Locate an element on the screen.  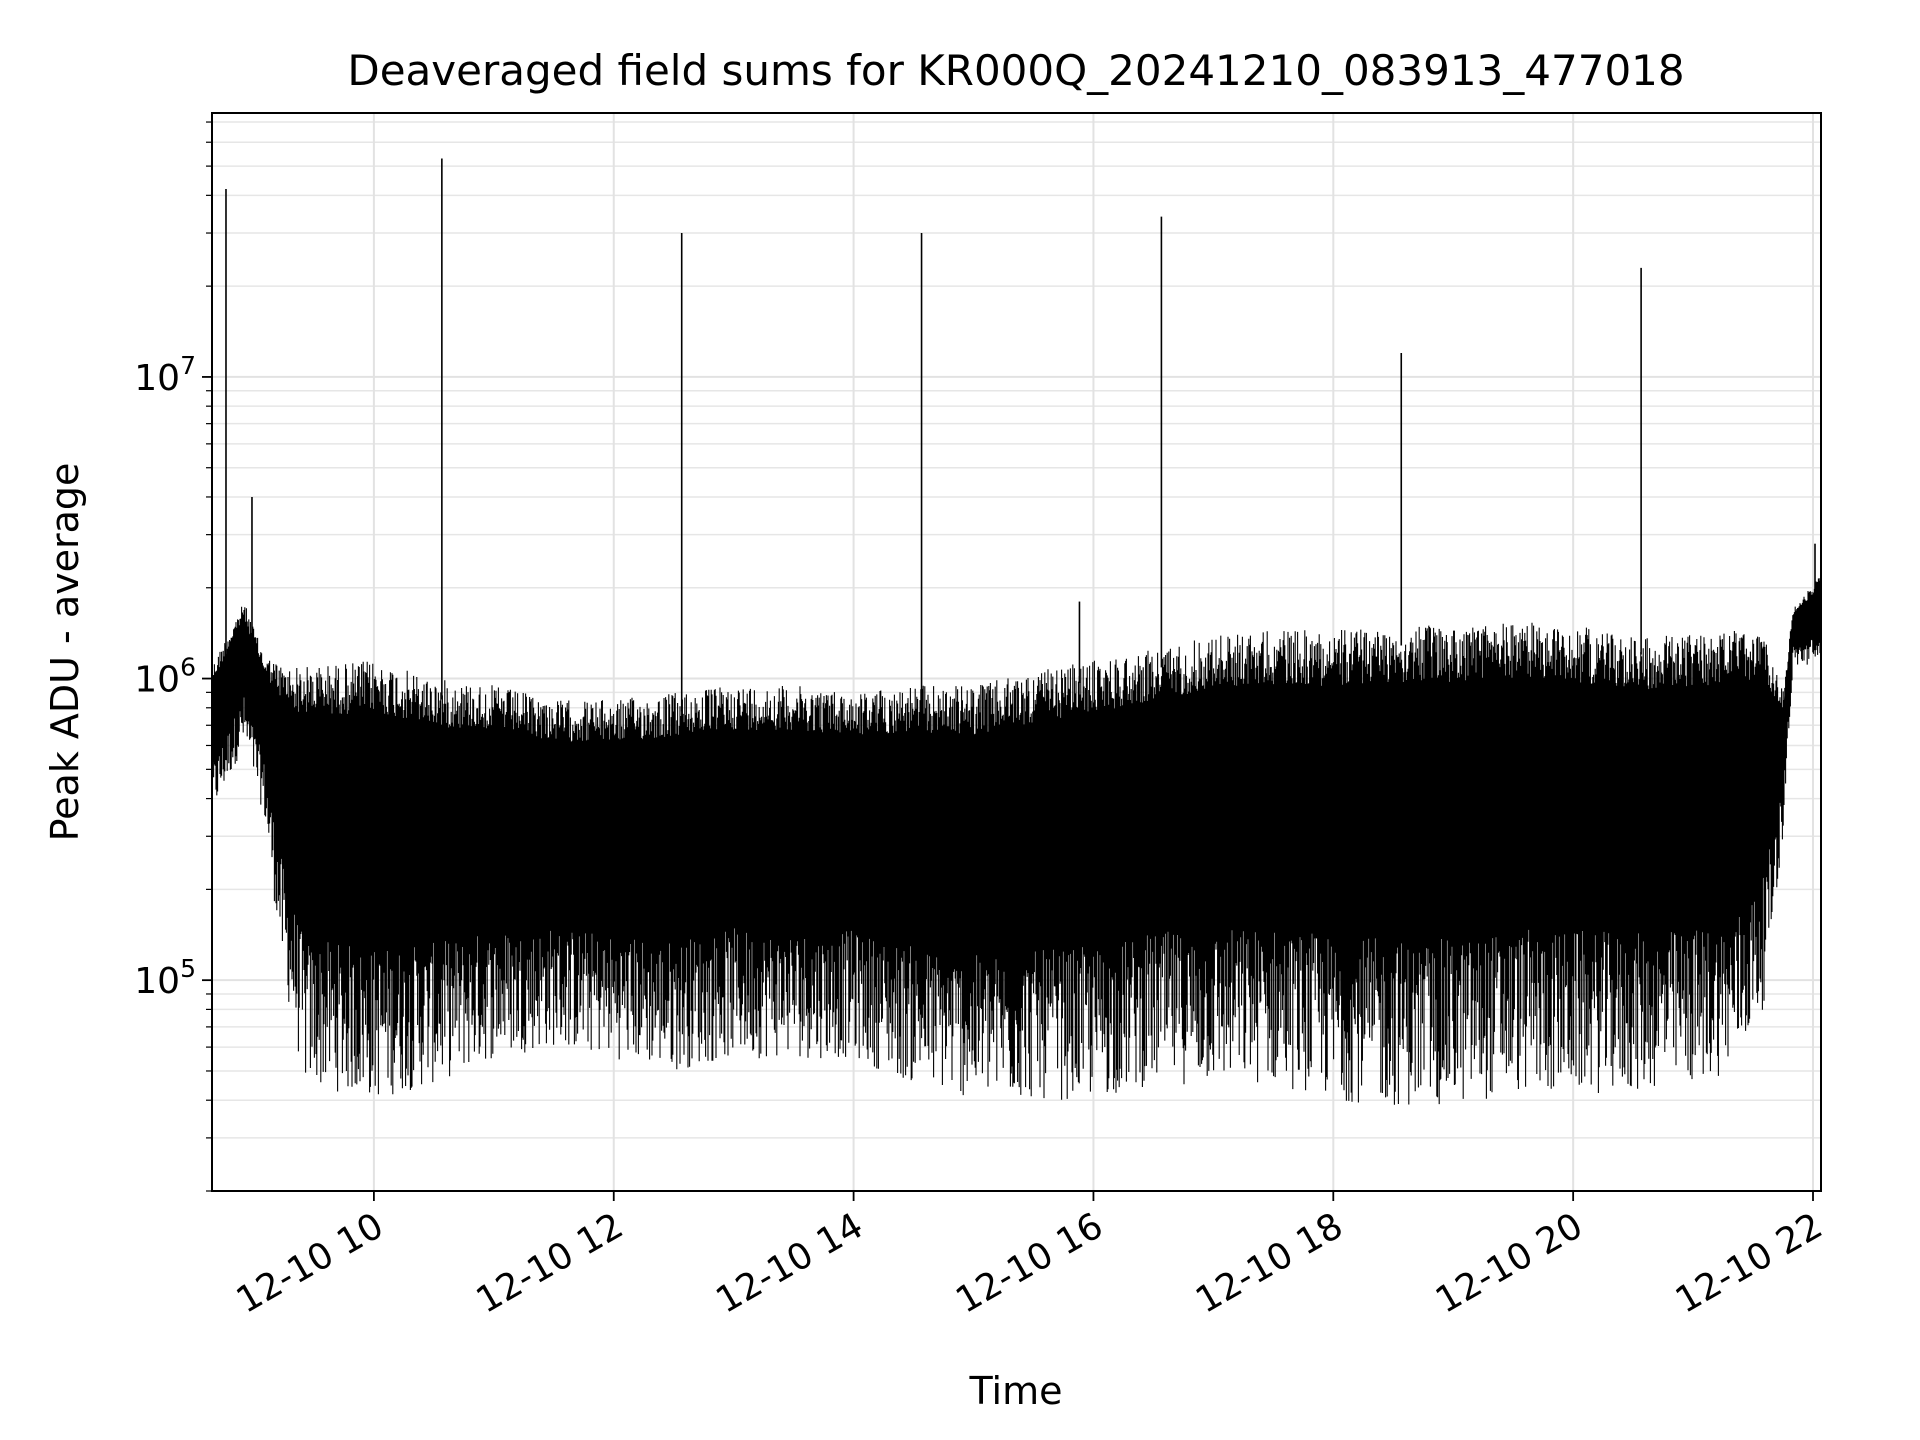
y-tick-label: 10⁵ is located at coordinates (165, 978).